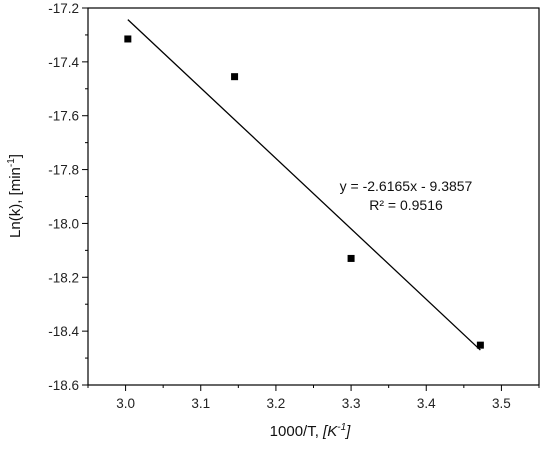 The height and width of the screenshot is (449, 550). What do you see at coordinates (125, 403) in the screenshot?
I see `x-tick-label: 3.0` at bounding box center [125, 403].